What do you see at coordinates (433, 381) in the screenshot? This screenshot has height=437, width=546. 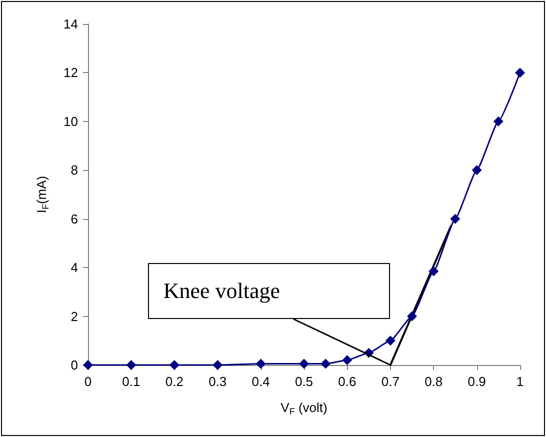 I see `x-tick-label: 0.8` at bounding box center [433, 381].